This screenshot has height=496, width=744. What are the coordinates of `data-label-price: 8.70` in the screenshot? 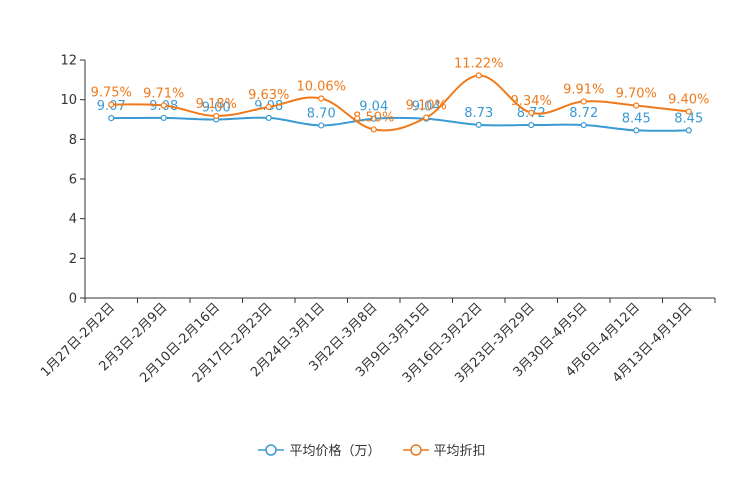 It's located at (321, 113).